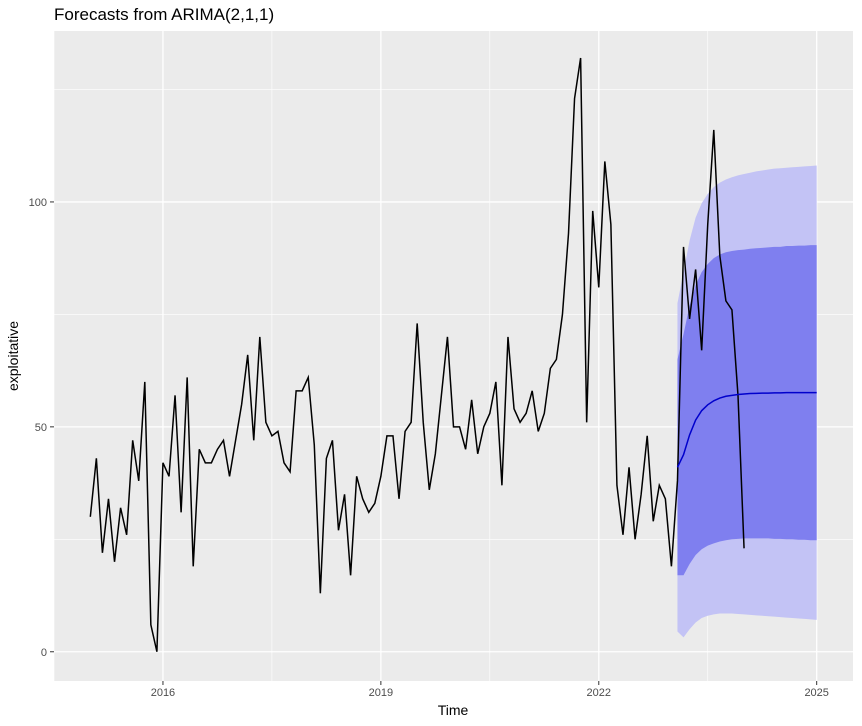 Image resolution: width=862 pixels, height=726 pixels. Describe the element at coordinates (13, 356) in the screenshot. I see `y-axis-title: exploitative` at that location.